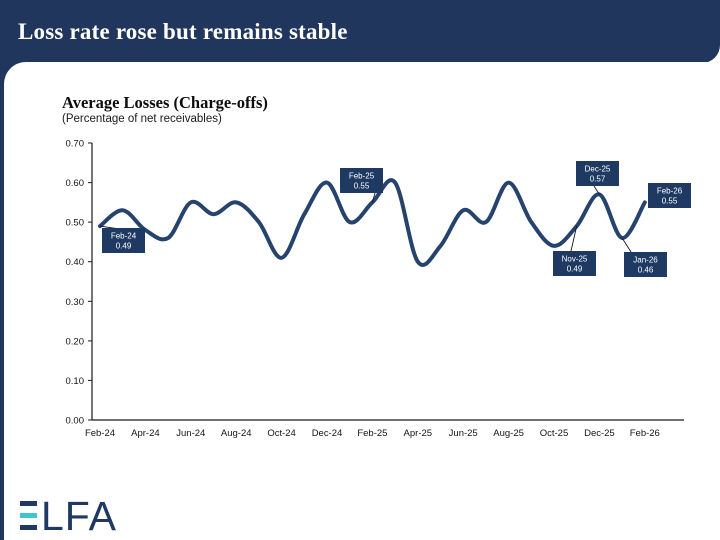 This screenshot has width=720, height=540. I want to click on x-tick-label: Jun-24, so click(190, 433).